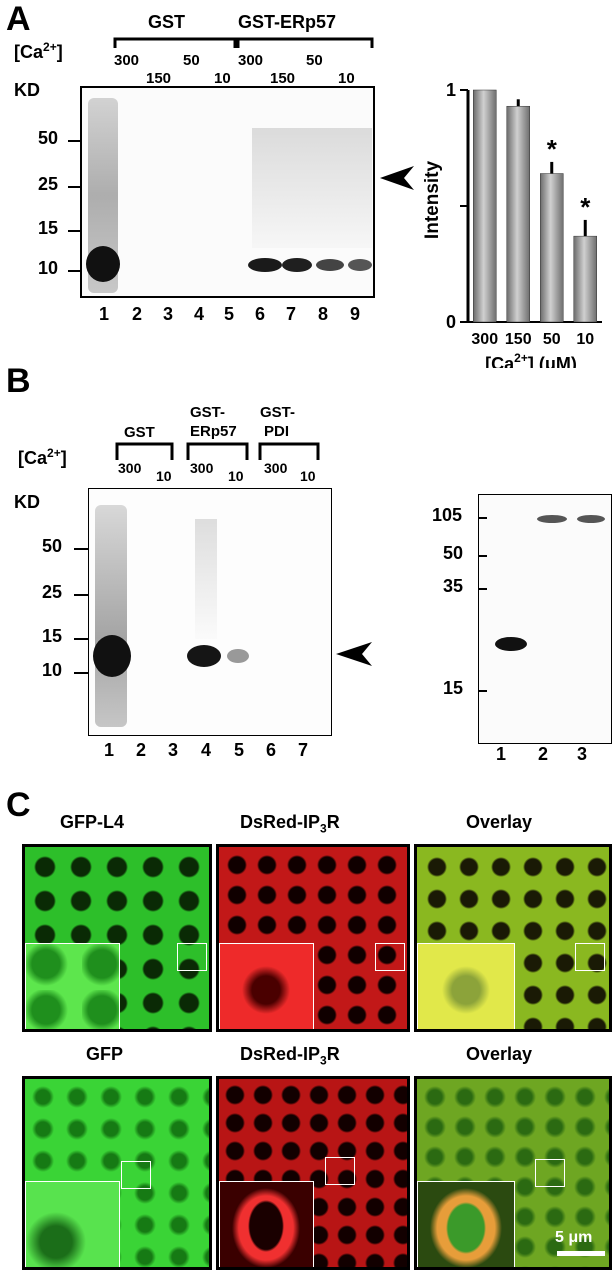  What do you see at coordinates (139, 432) in the screenshot?
I see `panel-b-group-gst: GST` at bounding box center [139, 432].